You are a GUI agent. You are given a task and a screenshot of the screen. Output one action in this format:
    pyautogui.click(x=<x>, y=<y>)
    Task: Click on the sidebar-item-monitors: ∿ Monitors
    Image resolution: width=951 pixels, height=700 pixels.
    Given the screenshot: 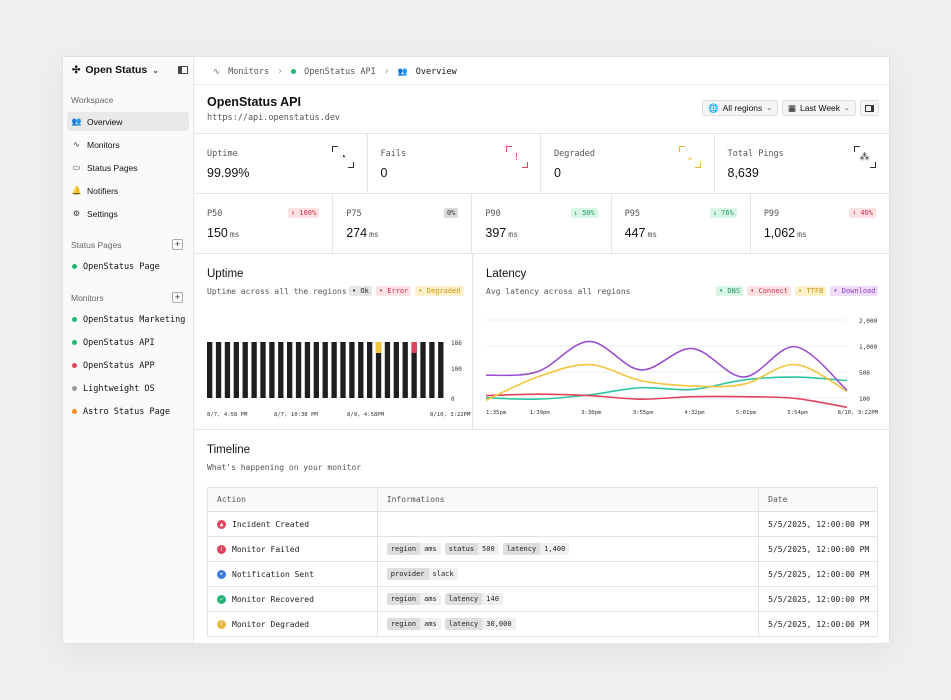 What is the action you would take?
    pyautogui.click(x=128, y=144)
    